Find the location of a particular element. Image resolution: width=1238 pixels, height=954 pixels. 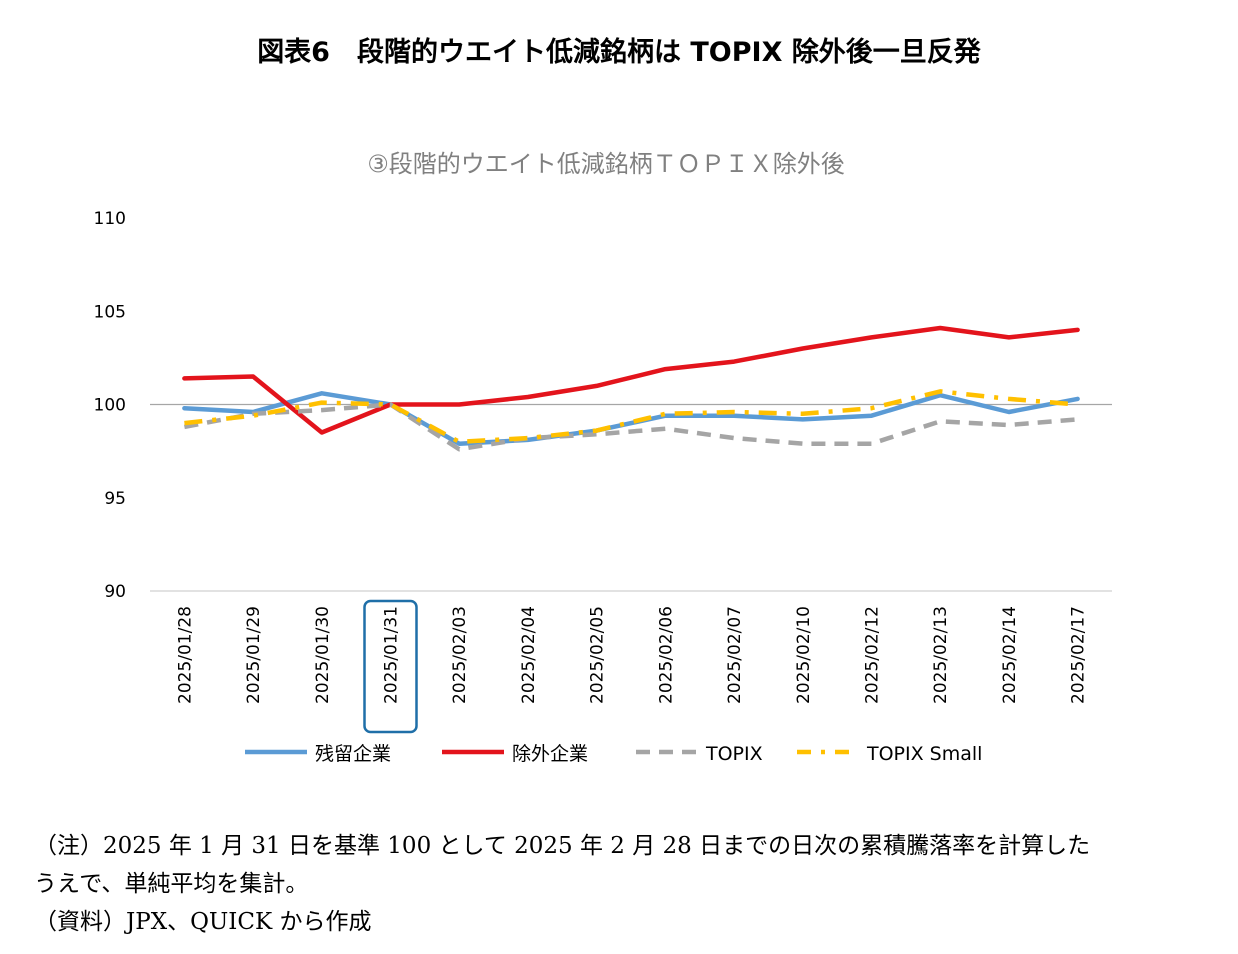

x-tick-label: 2025/01/31 is located at coordinates (392, 655).